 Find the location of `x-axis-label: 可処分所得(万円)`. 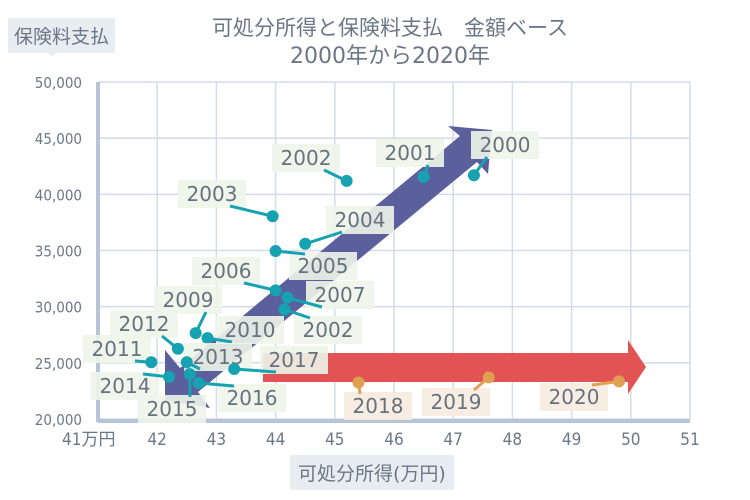

x-axis-label: 可処分所得(万円) is located at coordinates (372, 472).